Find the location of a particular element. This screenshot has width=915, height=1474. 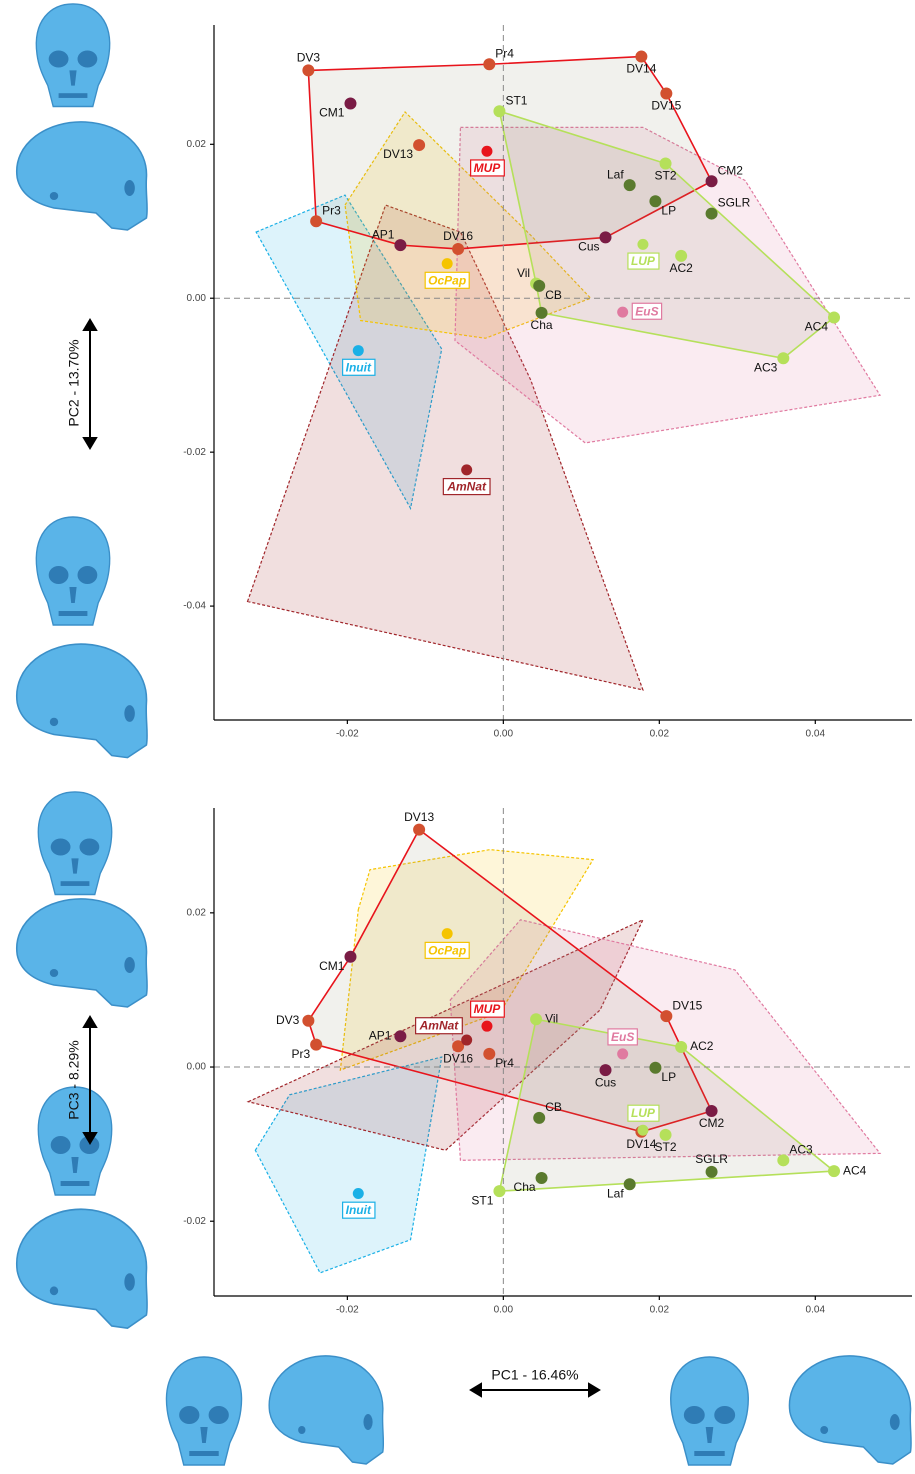

point-label: Laf is located at coordinates (615, 1193).